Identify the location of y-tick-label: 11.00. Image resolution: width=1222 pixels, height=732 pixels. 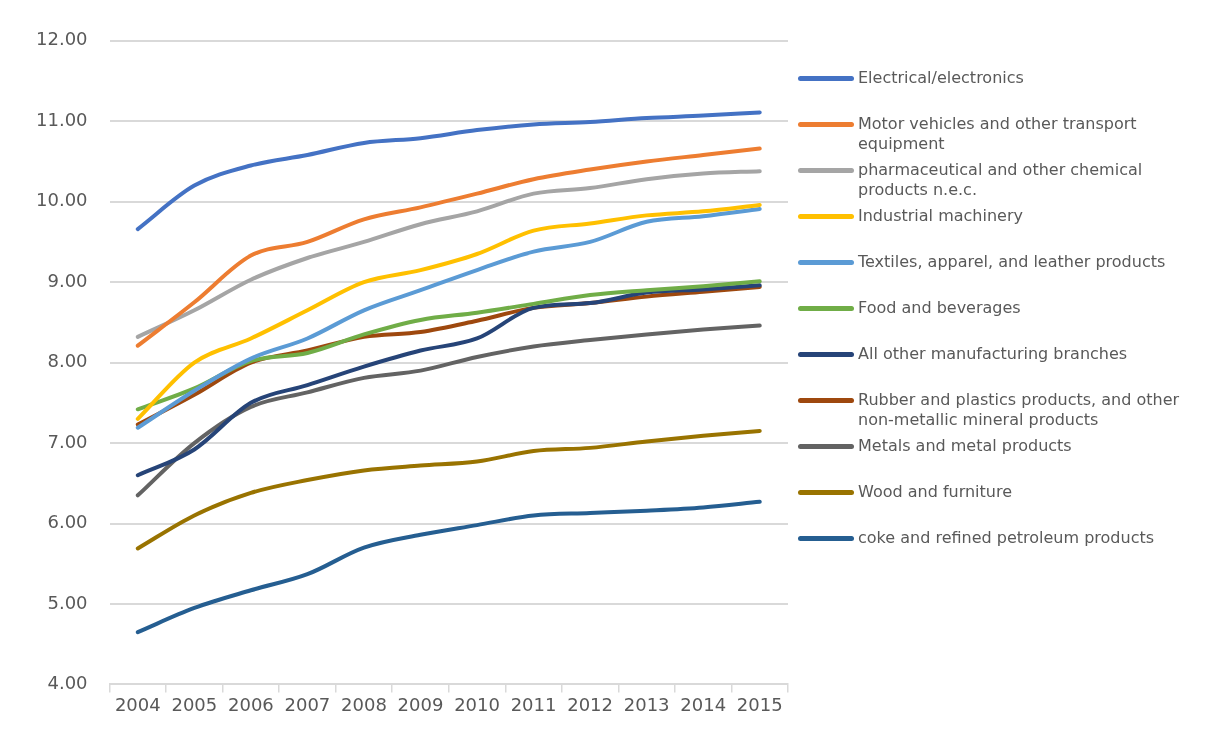
(62, 119).